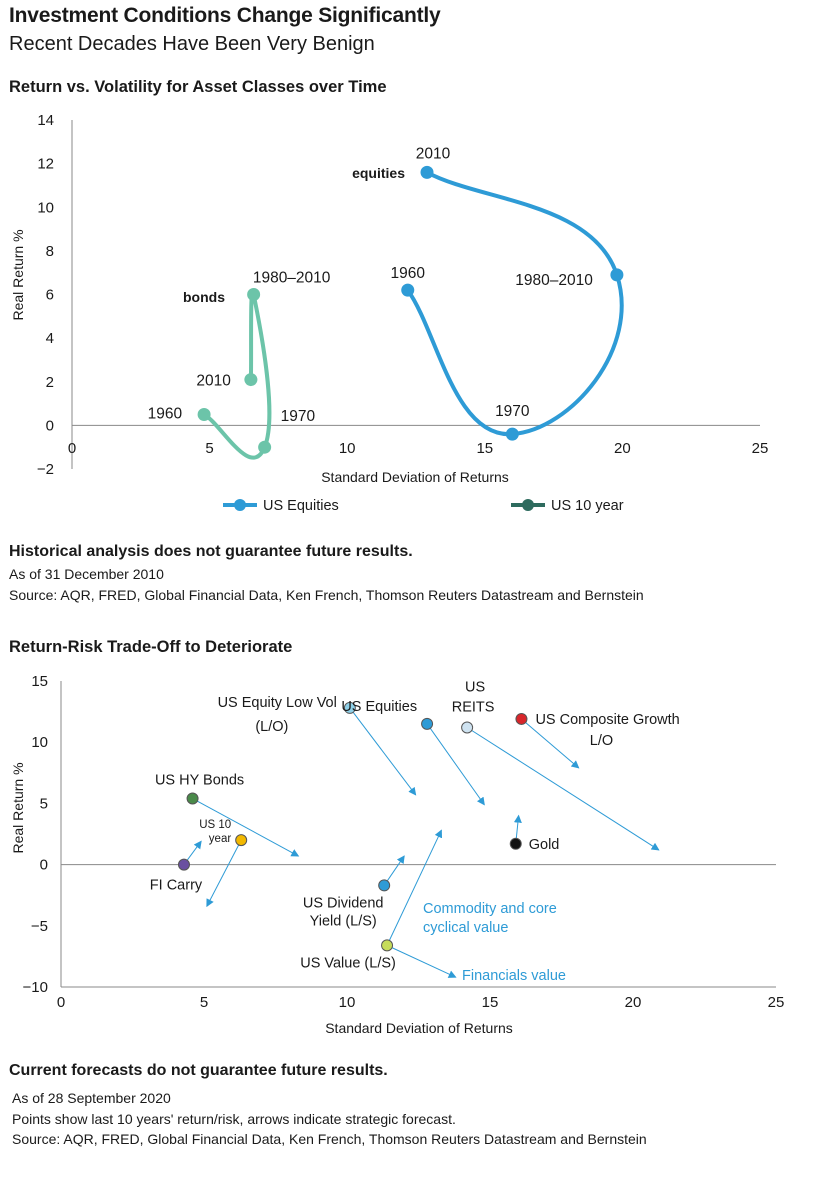  Describe the element at coordinates (473, 708) in the screenshot. I see `point-label-line: REITS` at that location.